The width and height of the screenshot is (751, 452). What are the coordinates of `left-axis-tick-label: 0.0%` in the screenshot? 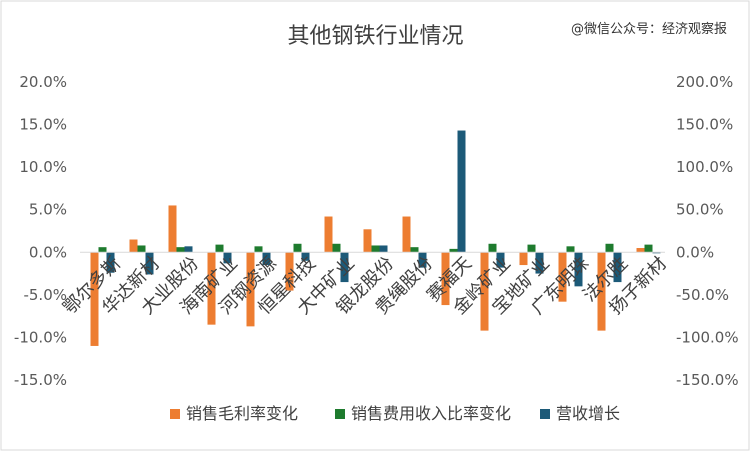 It's located at (48, 252).